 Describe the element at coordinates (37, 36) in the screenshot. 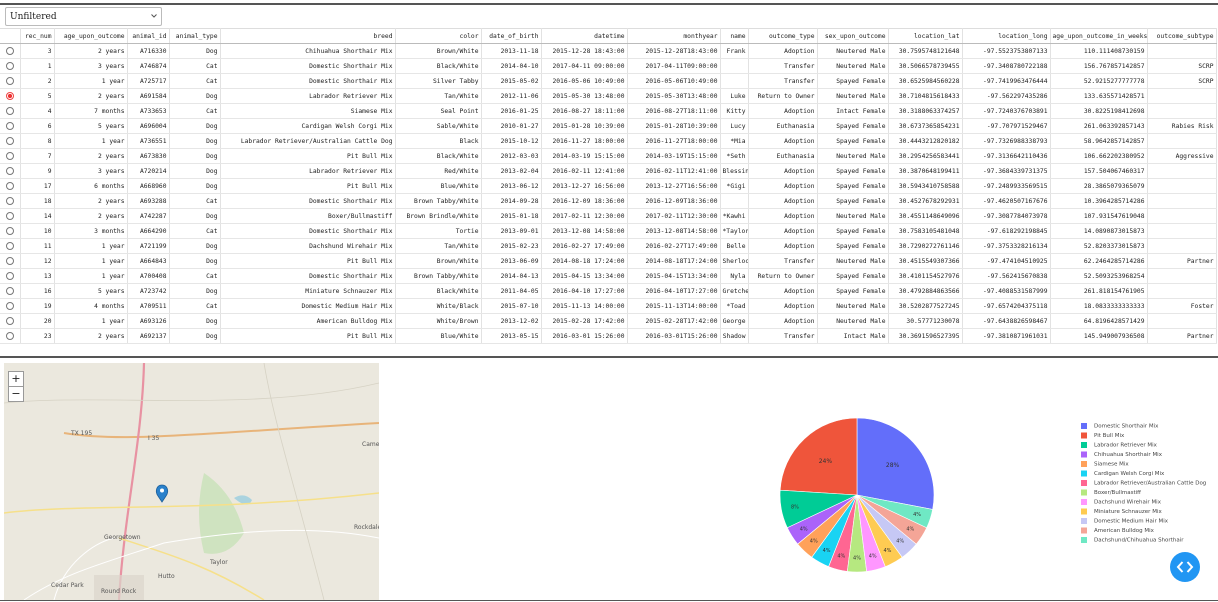

I see `column-header: rec_num` at that location.